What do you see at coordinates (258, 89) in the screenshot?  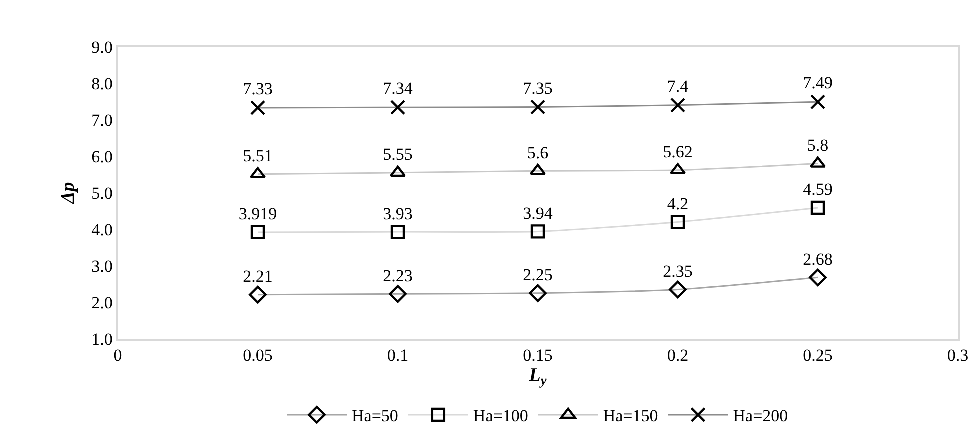 I see `data-label: 7.33` at bounding box center [258, 89].